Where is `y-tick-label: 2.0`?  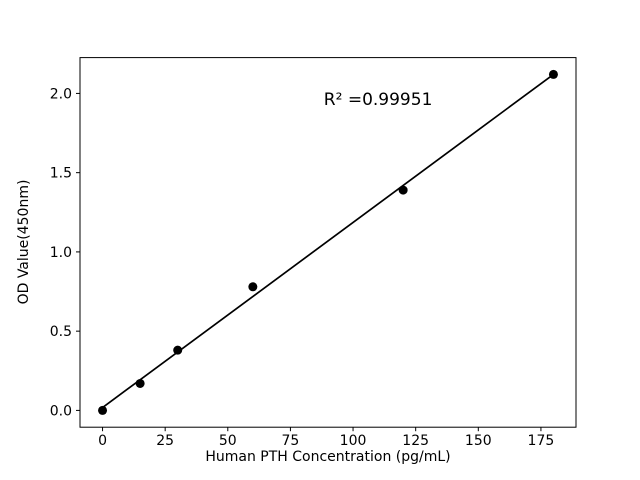
y-tick-label: 2.0 is located at coordinates (61, 94).